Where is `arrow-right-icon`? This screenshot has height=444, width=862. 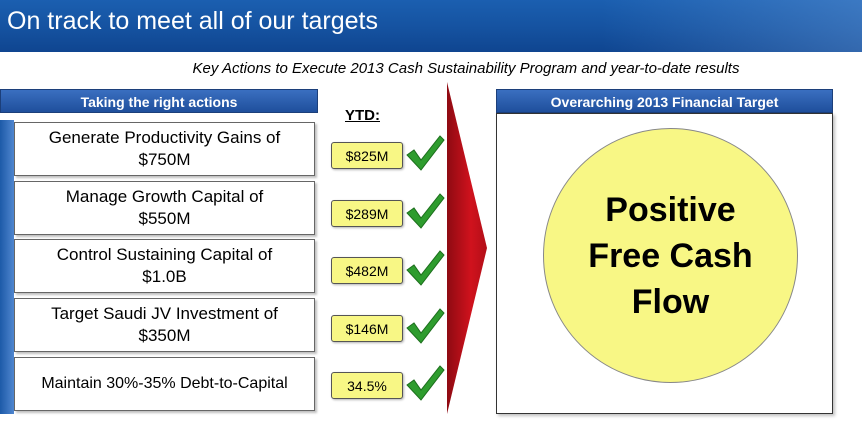 arrow-right-icon is located at coordinates (467, 248).